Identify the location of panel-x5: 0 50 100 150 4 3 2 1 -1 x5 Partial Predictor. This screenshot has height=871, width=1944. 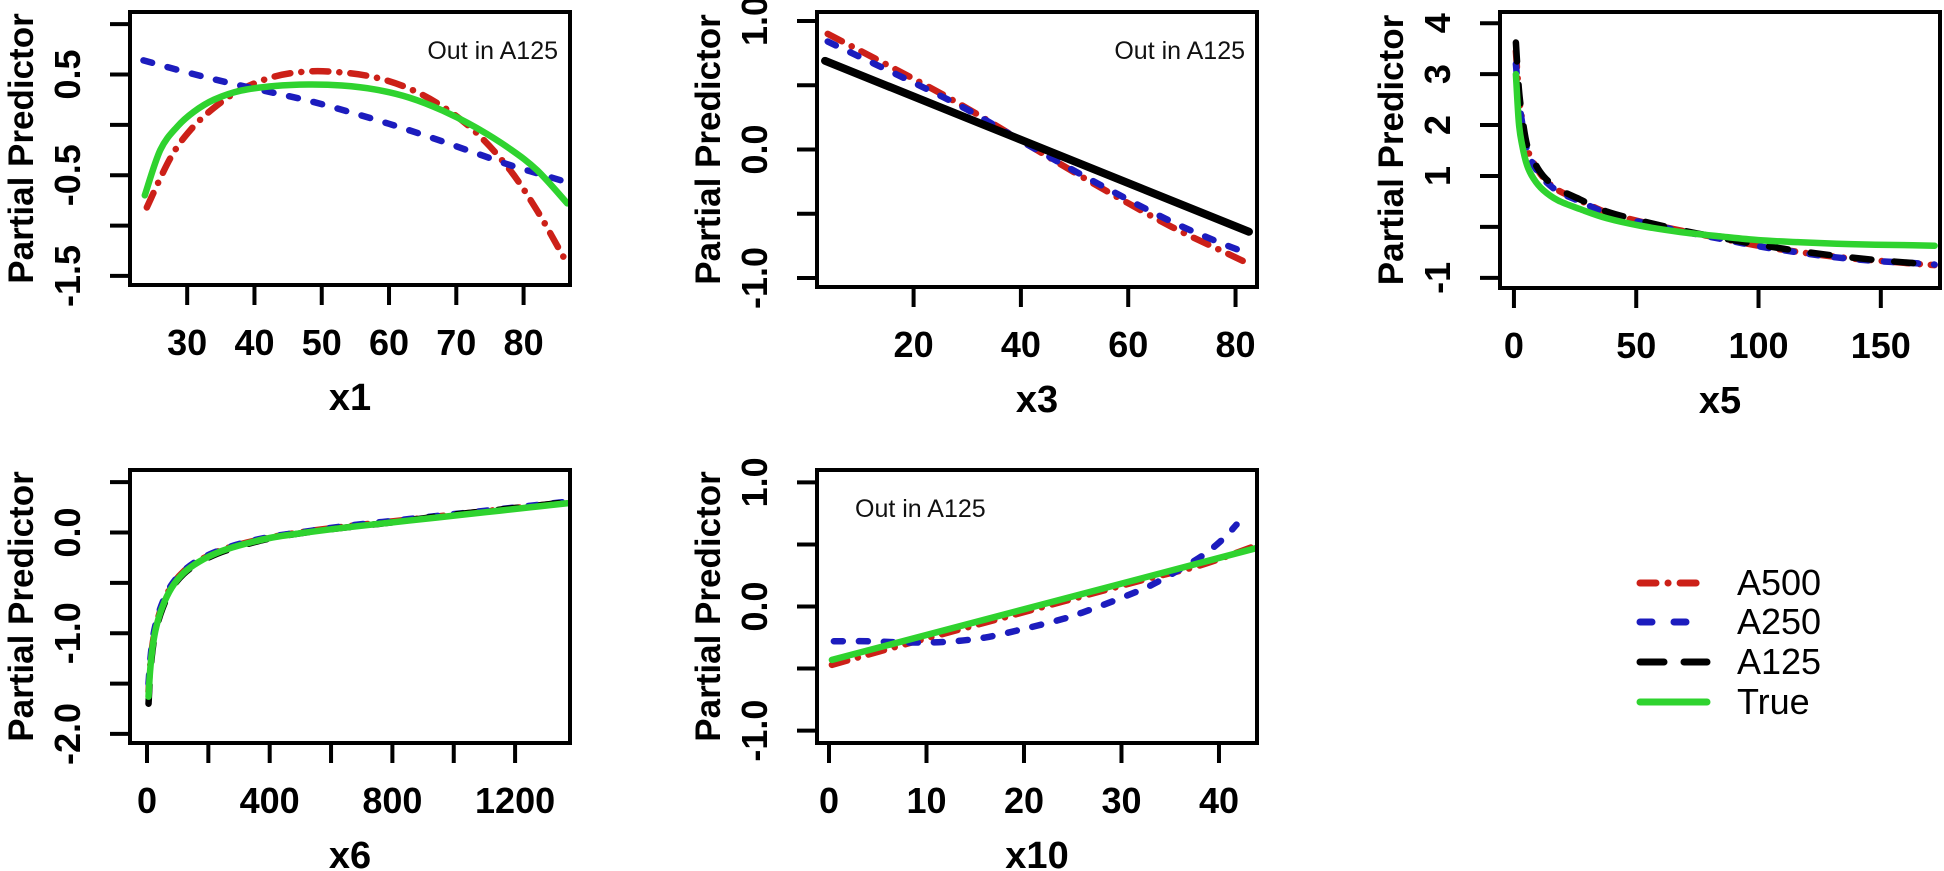
(1657, 216).